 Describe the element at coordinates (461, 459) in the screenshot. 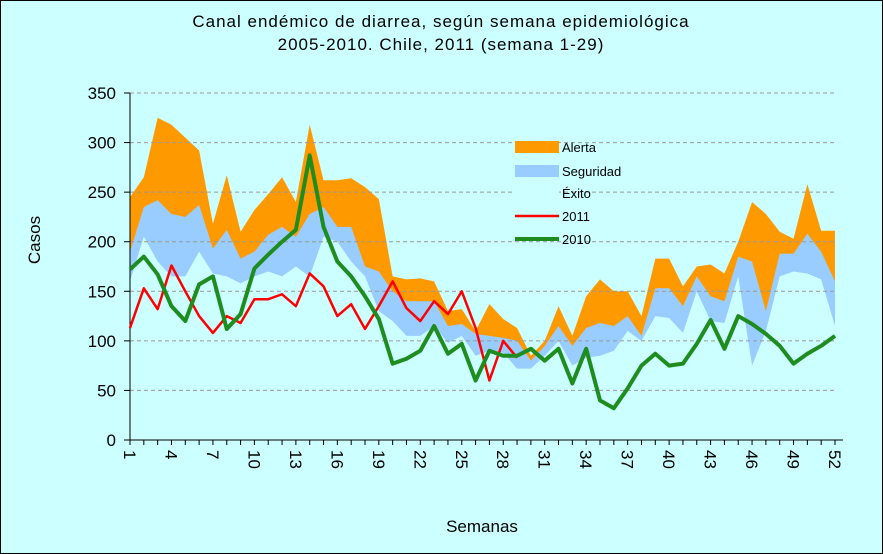

I see `x-tick-label: 25` at that location.